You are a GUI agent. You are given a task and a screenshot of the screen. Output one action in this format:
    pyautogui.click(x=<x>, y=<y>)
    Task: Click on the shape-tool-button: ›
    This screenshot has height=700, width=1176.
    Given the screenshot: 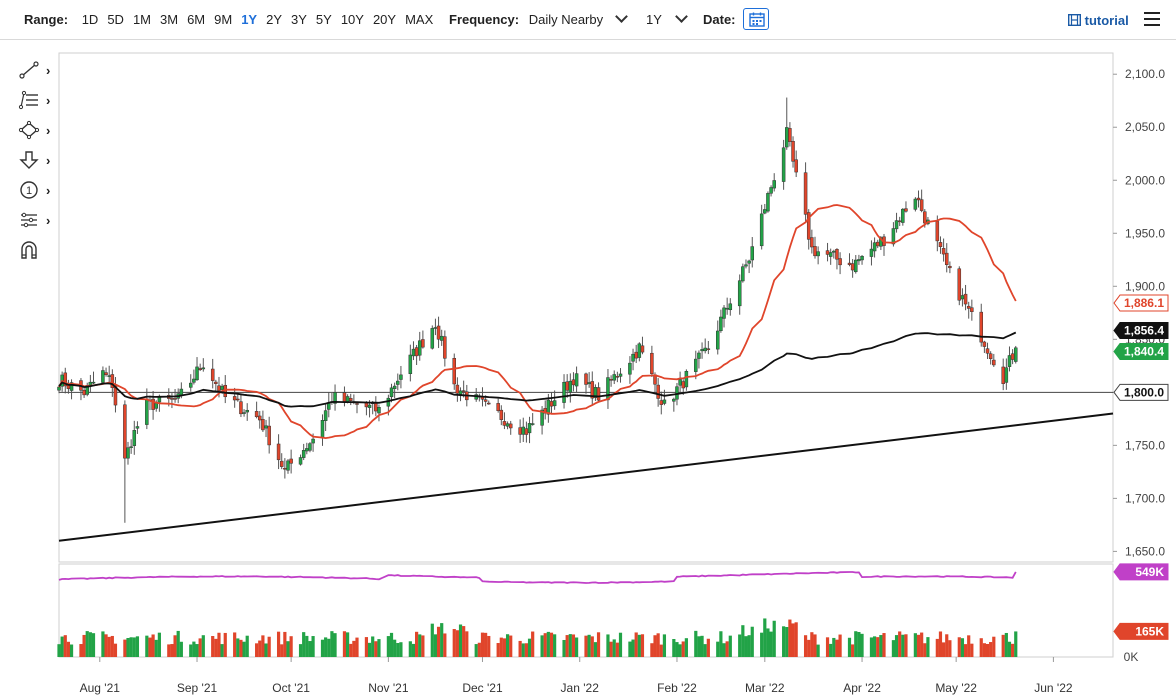 What is the action you would take?
    pyautogui.click(x=34, y=133)
    